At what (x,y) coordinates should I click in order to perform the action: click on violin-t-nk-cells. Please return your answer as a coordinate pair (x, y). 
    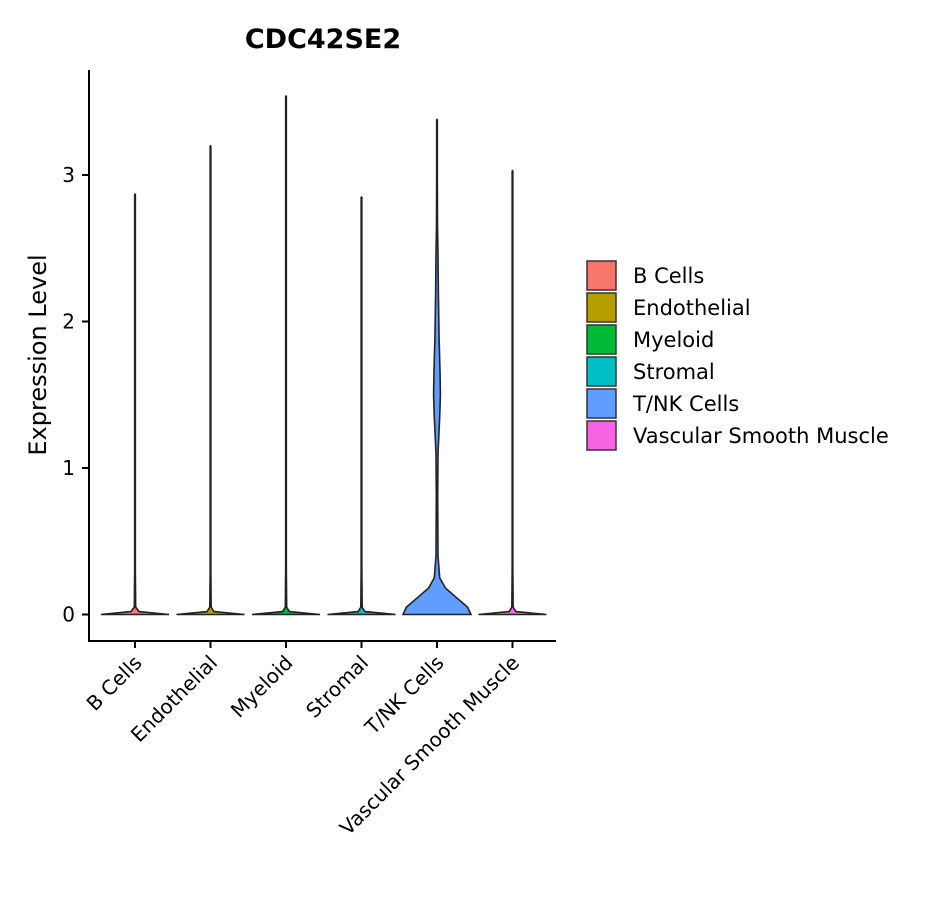
    Looking at the image, I should click on (437, 367).